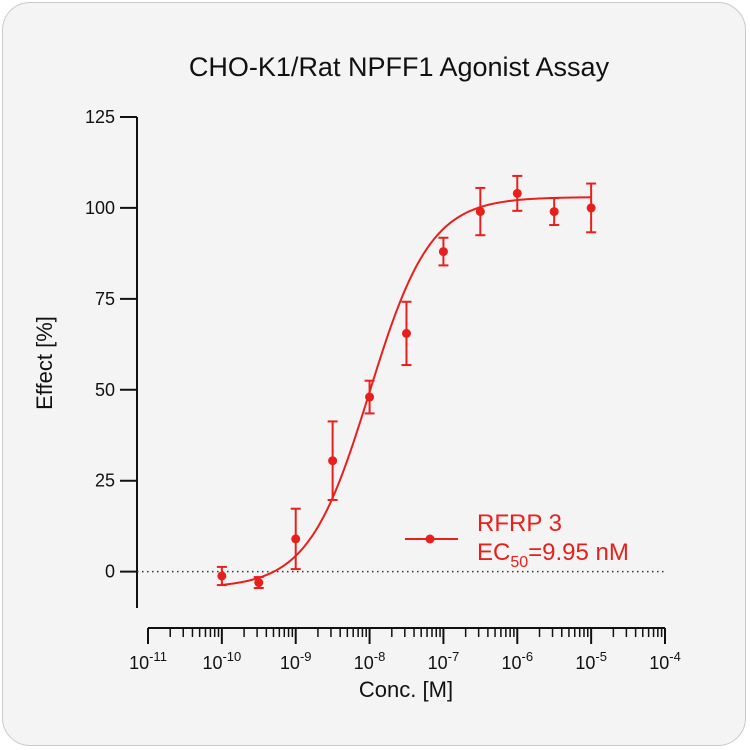 Image resolution: width=750 pixels, height=750 pixels. What do you see at coordinates (105, 481) in the screenshot?
I see `y-tick-label: 25` at bounding box center [105, 481].